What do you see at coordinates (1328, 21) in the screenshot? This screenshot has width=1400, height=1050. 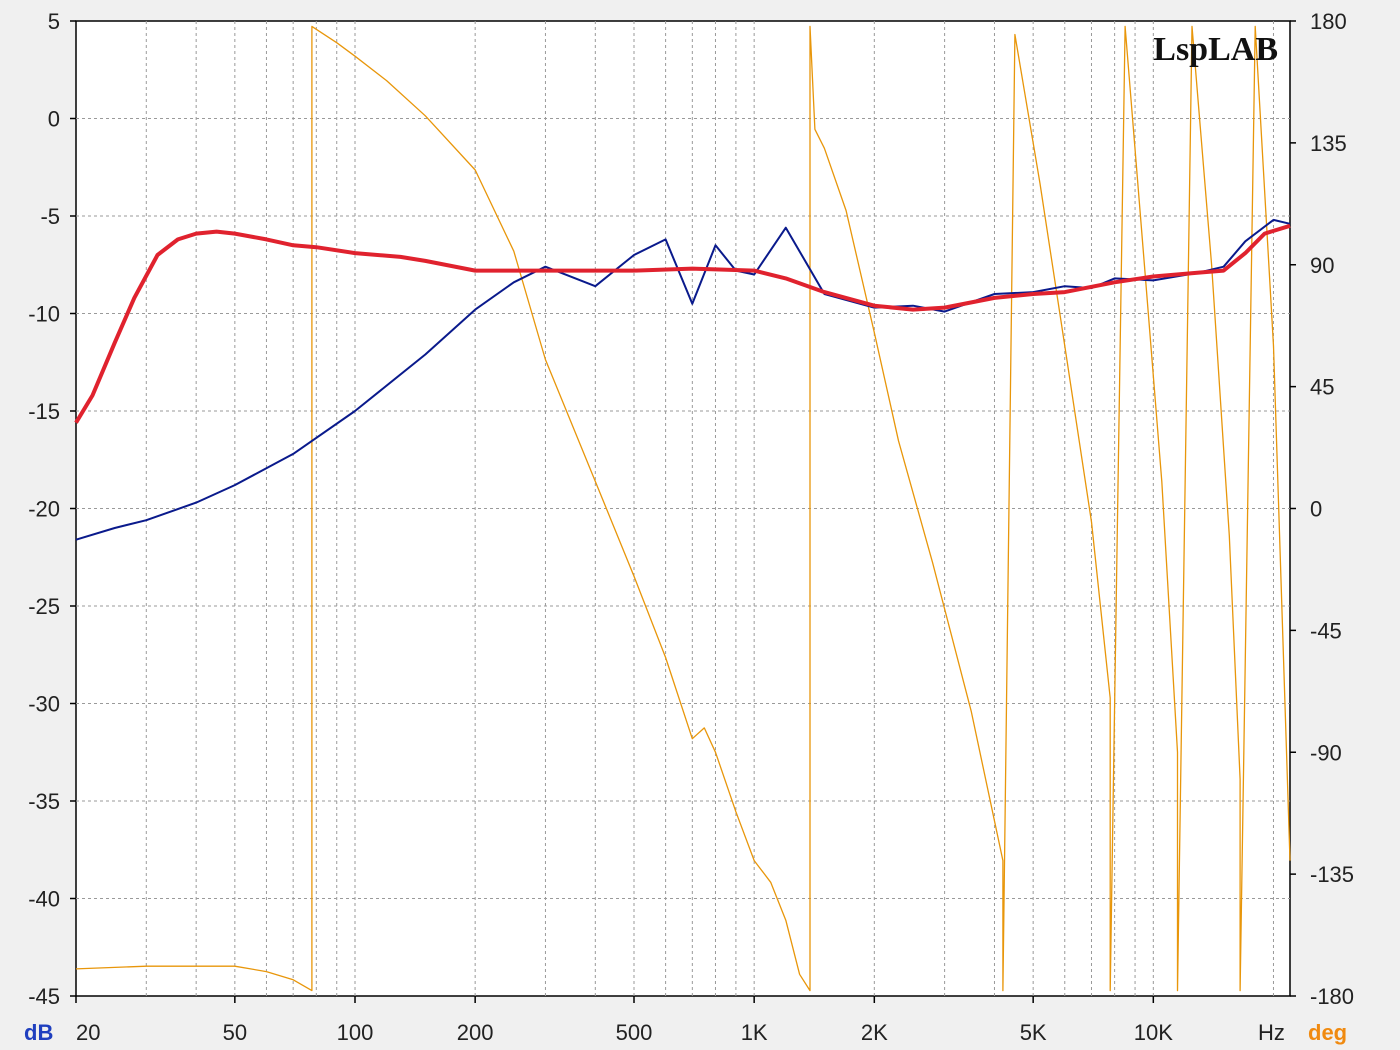 I see `tick-label-right: 180` at bounding box center [1328, 21].